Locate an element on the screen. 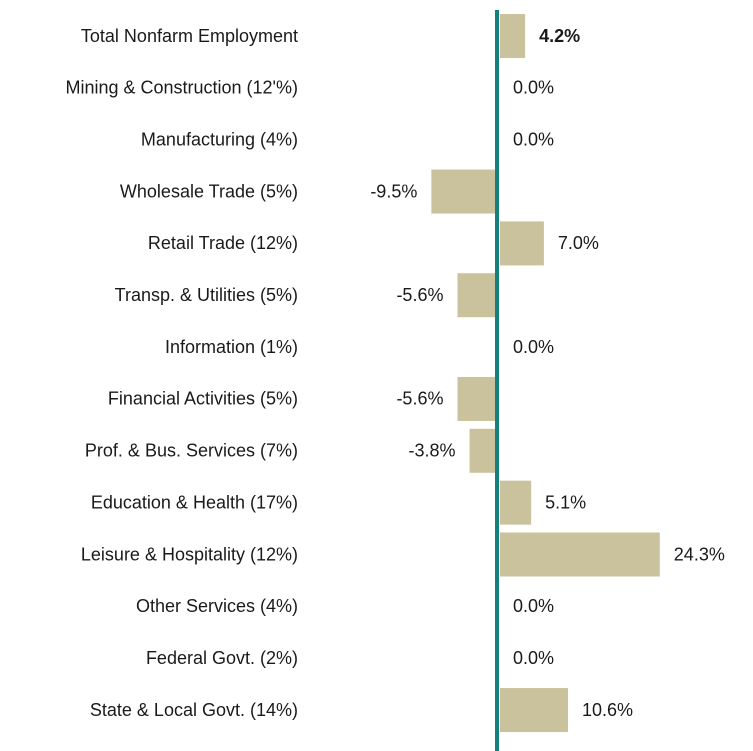  category-label: Mining & Construction (12'%) is located at coordinates (181, 88).